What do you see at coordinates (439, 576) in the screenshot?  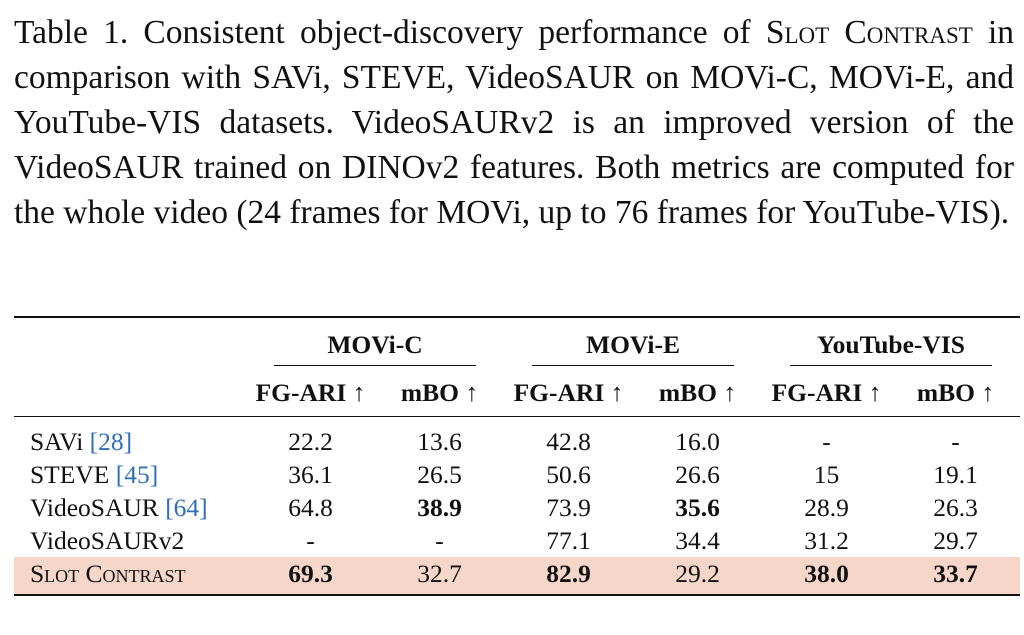 I see `value-cell: 32.7` at bounding box center [439, 576].